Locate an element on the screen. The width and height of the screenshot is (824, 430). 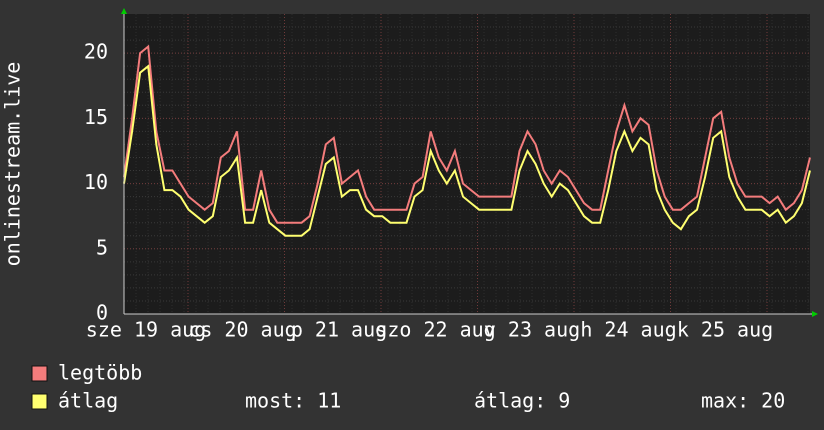
y-tick-label: 10 is located at coordinates (96, 182).